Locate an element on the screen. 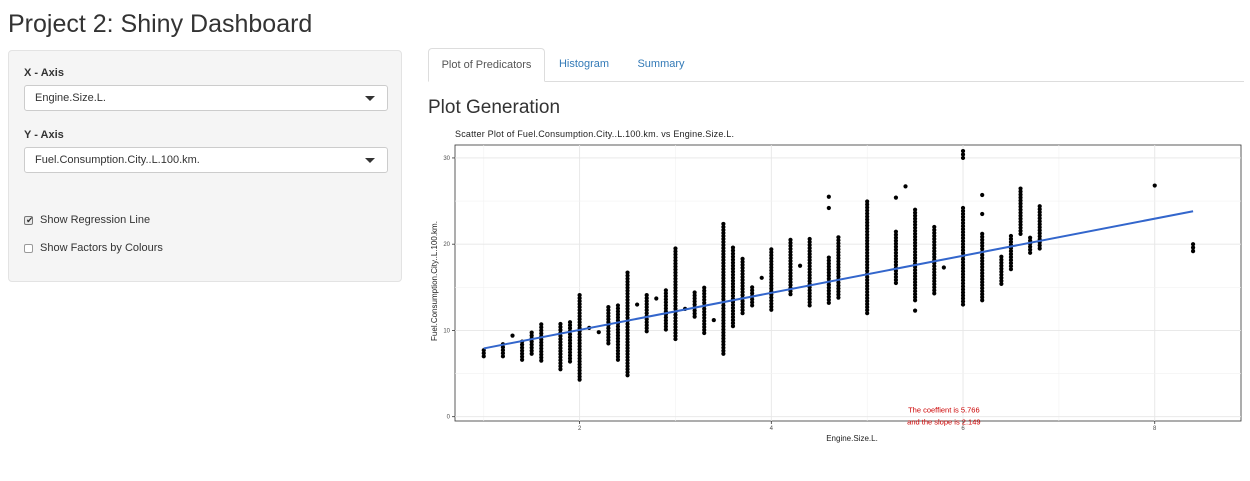 The width and height of the screenshot is (1250, 481). y-axis-select: Fuel.Consumption.City..L.100.km. is located at coordinates (206, 160).